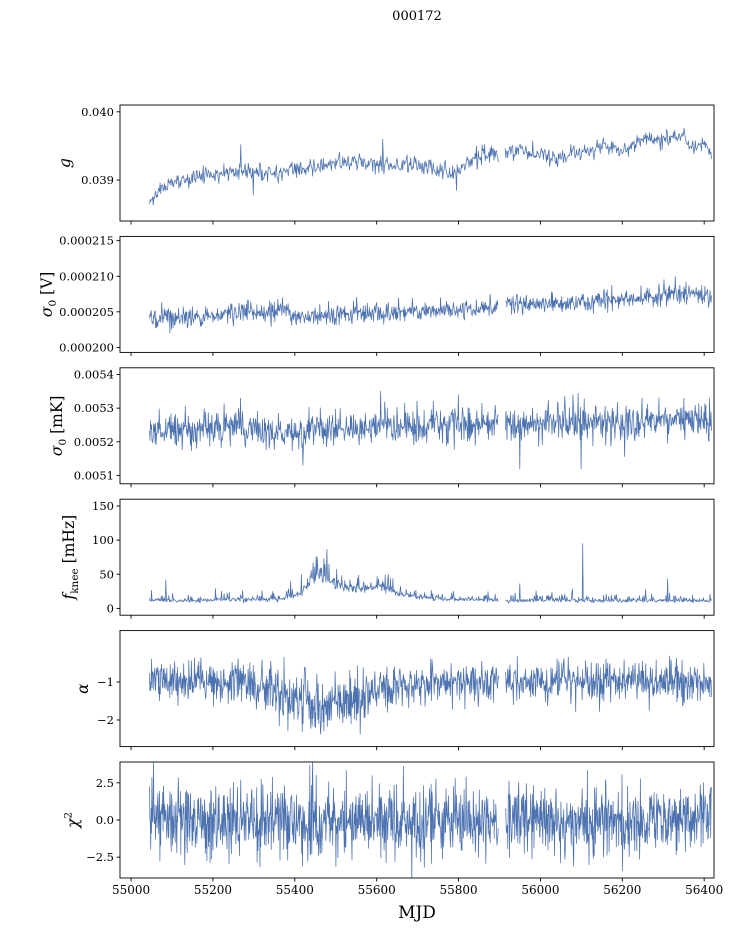 The width and height of the screenshot is (749, 944). I want to click on y-axis-label-part: g, so click(65, 163).